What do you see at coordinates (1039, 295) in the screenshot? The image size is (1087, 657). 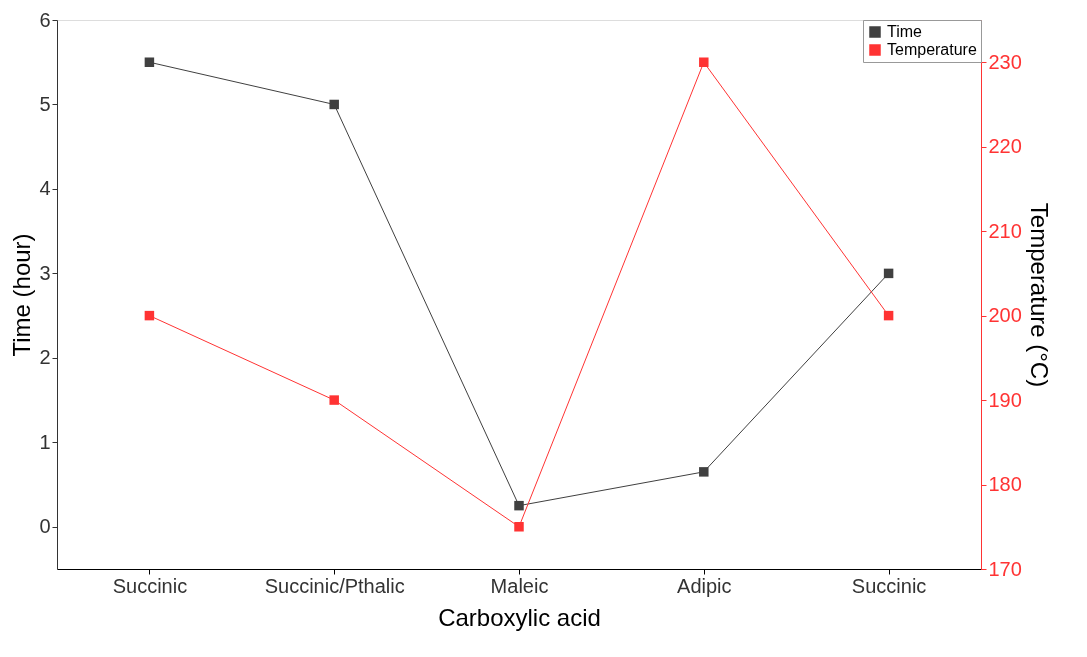 I see `y2-axis-title: Temperature (°C)` at bounding box center [1039, 295].